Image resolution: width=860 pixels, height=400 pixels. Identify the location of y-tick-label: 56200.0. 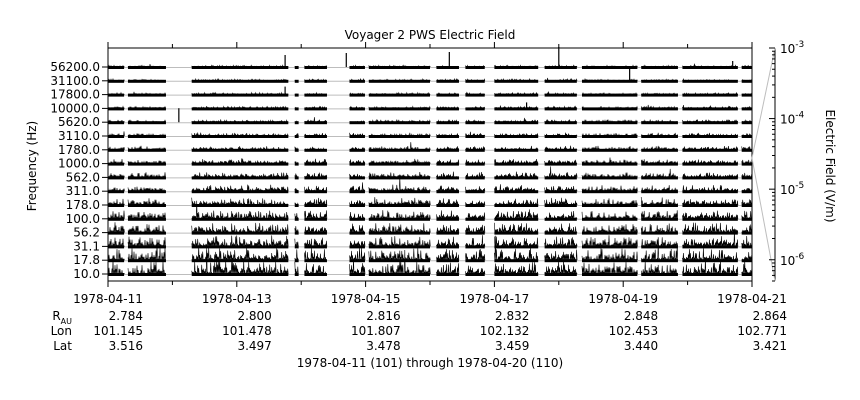
(75, 67).